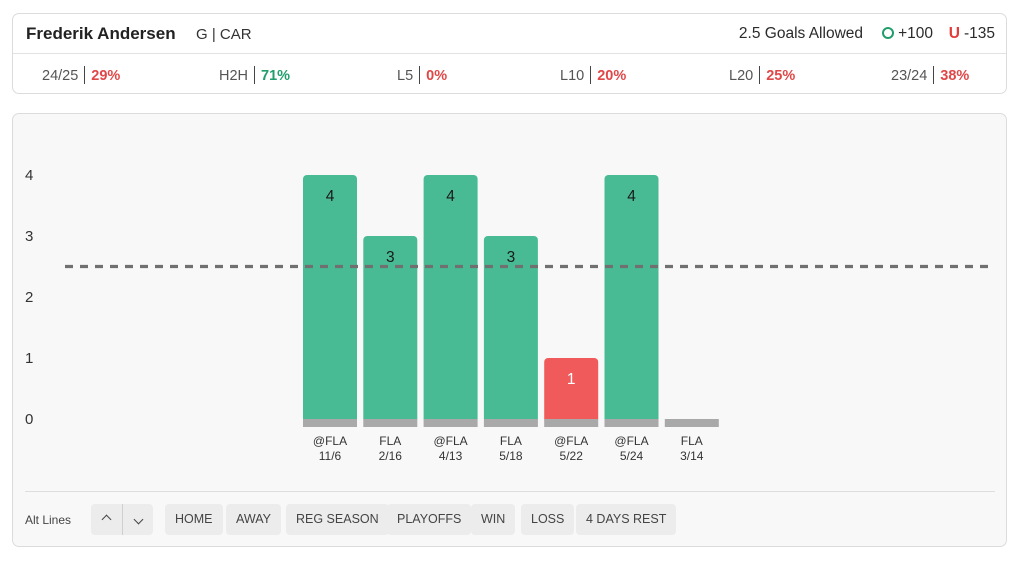  Describe the element at coordinates (224, 34) in the screenshot. I see `player-position-team: G | CAR` at that location.